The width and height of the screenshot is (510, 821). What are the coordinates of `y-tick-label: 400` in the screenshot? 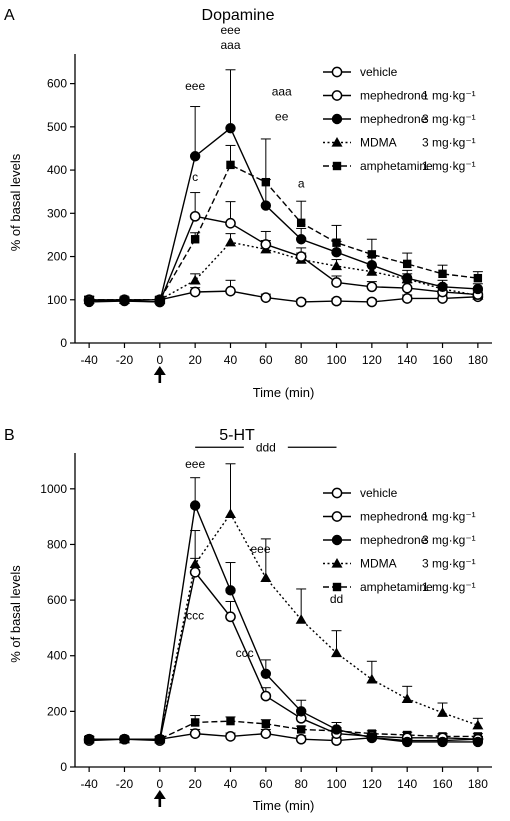 It's located at (57, 656).